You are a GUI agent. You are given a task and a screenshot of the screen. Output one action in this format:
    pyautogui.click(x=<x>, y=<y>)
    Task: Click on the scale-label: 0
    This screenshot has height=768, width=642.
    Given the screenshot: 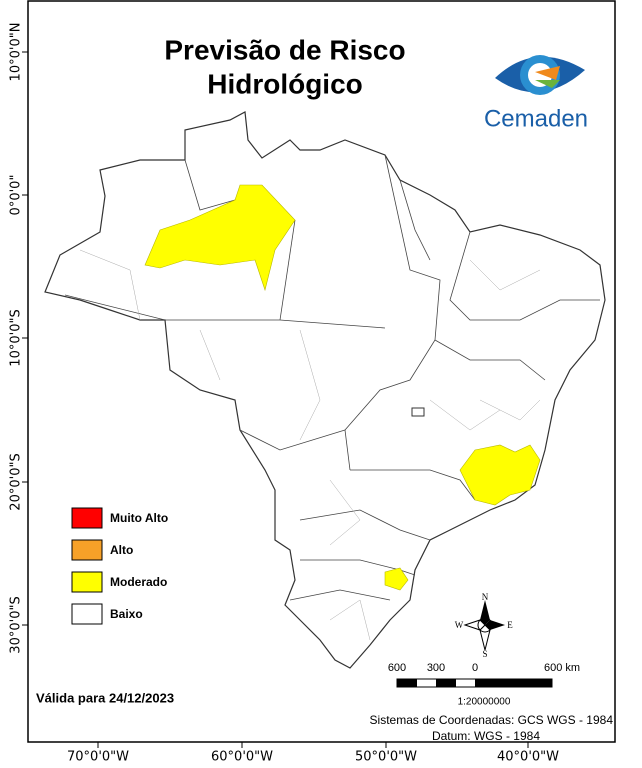 What is the action you would take?
    pyautogui.click(x=475, y=668)
    